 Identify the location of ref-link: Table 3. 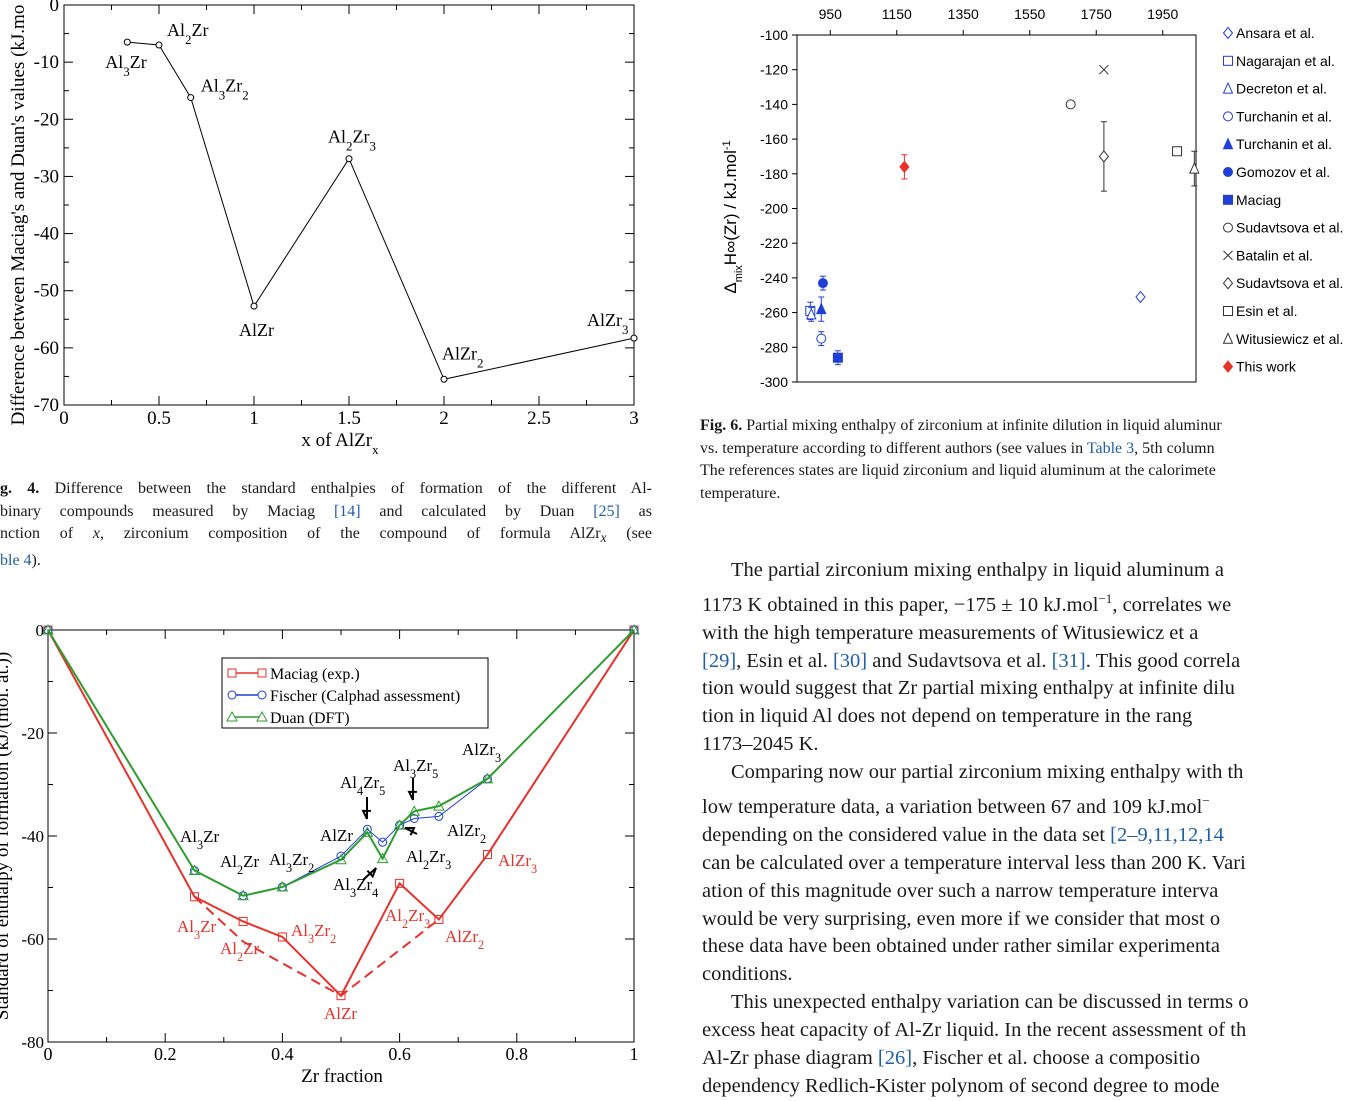
(1110, 448).